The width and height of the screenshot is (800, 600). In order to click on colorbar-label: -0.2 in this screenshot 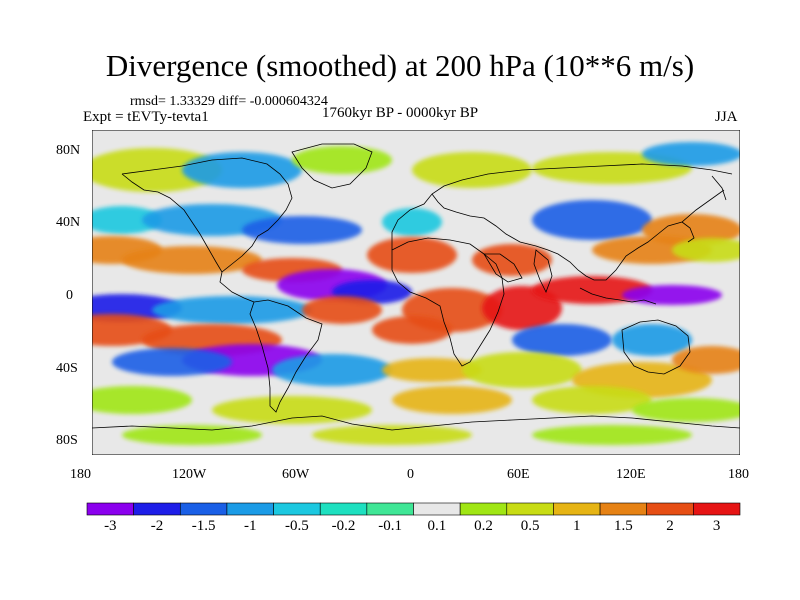, I will do `click(343, 526)`.